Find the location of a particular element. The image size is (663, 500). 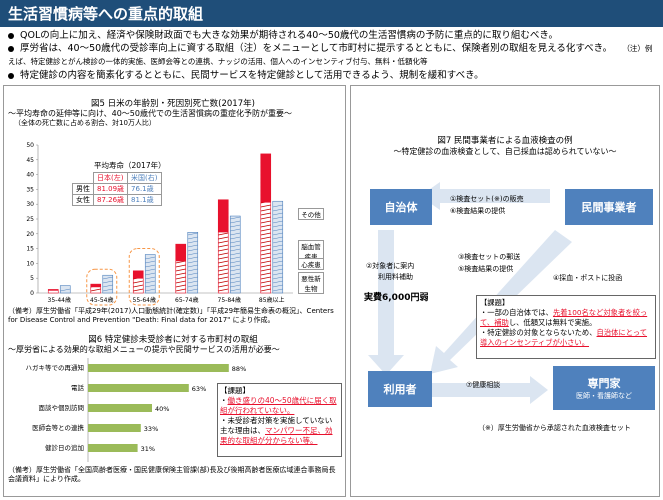

fig7-issue-1c: し、低額又は無料で実施。 is located at coordinates (552, 322).